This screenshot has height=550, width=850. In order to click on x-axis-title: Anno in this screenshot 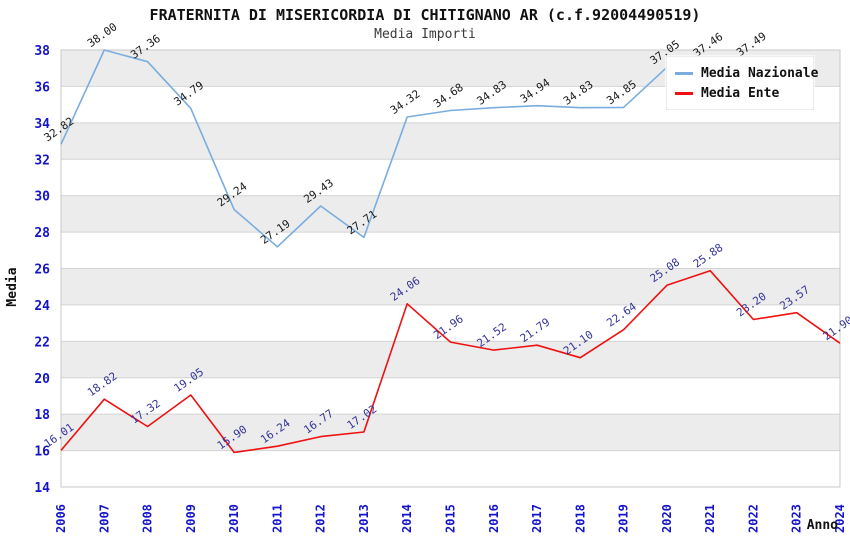, I will do `click(822, 525)`.